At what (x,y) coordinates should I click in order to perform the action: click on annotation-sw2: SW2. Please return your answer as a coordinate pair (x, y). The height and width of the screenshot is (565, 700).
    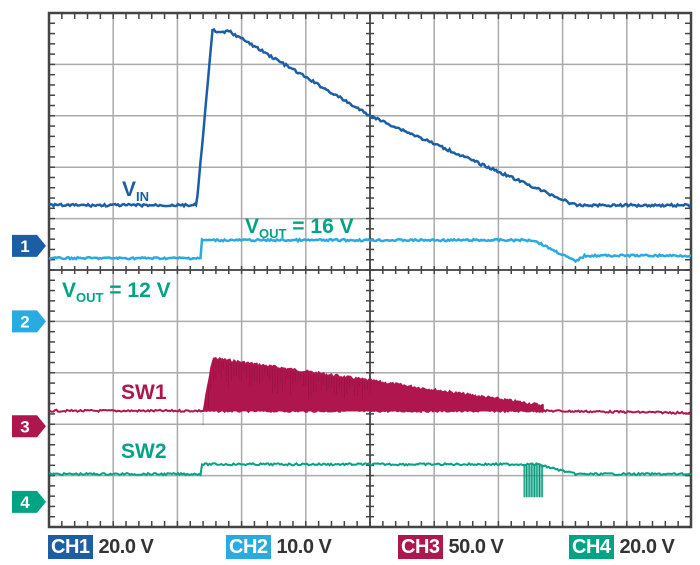
    Looking at the image, I should click on (144, 451).